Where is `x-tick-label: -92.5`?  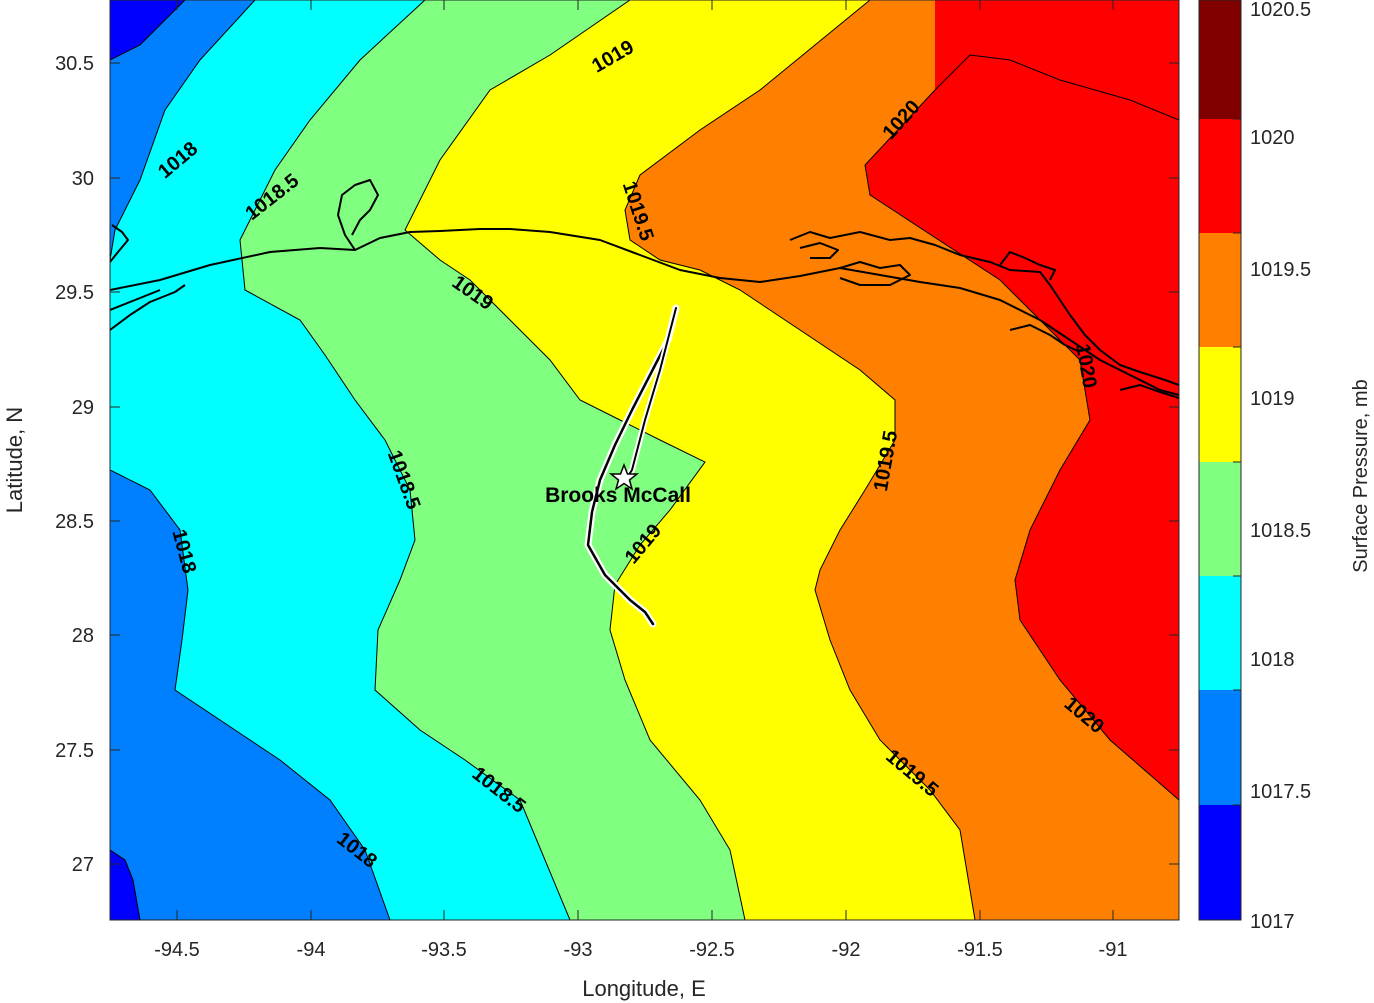 x-tick-label: -92.5 is located at coordinates (712, 950).